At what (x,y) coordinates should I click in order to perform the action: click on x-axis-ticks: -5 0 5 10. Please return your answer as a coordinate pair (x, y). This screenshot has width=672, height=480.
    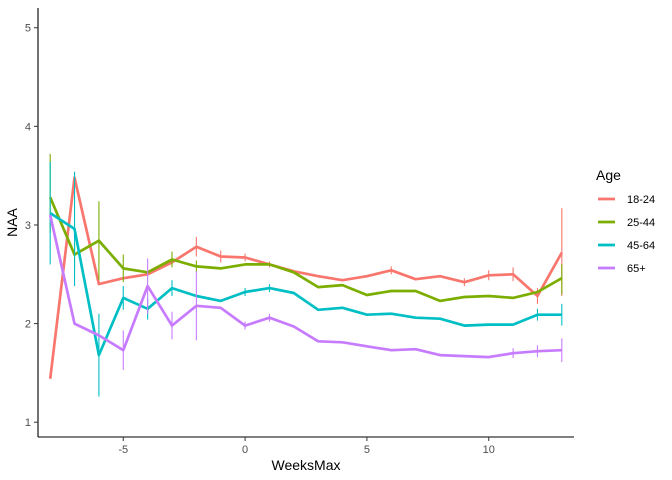
    Looking at the image, I should click on (306, 446).